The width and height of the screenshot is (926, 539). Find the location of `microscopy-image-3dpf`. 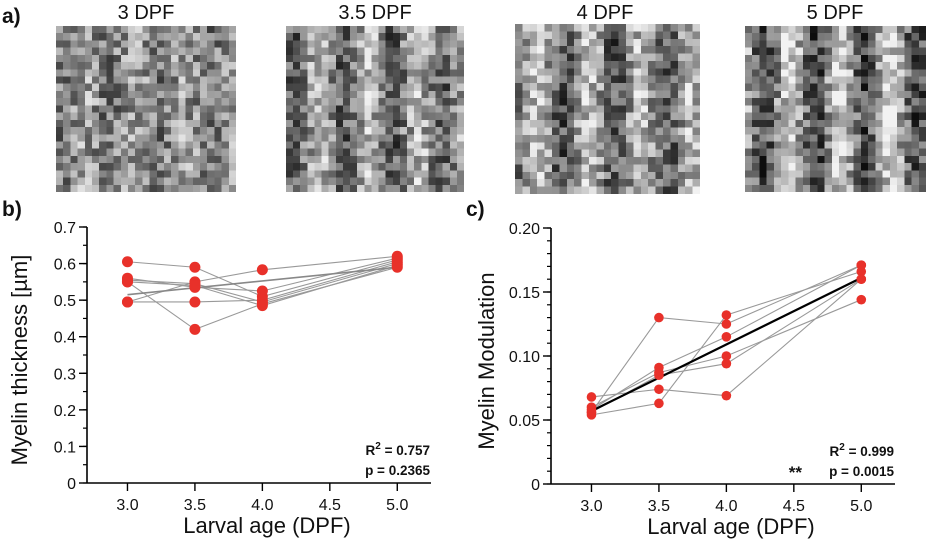

microscopy-image-3dpf is located at coordinates (146, 109).